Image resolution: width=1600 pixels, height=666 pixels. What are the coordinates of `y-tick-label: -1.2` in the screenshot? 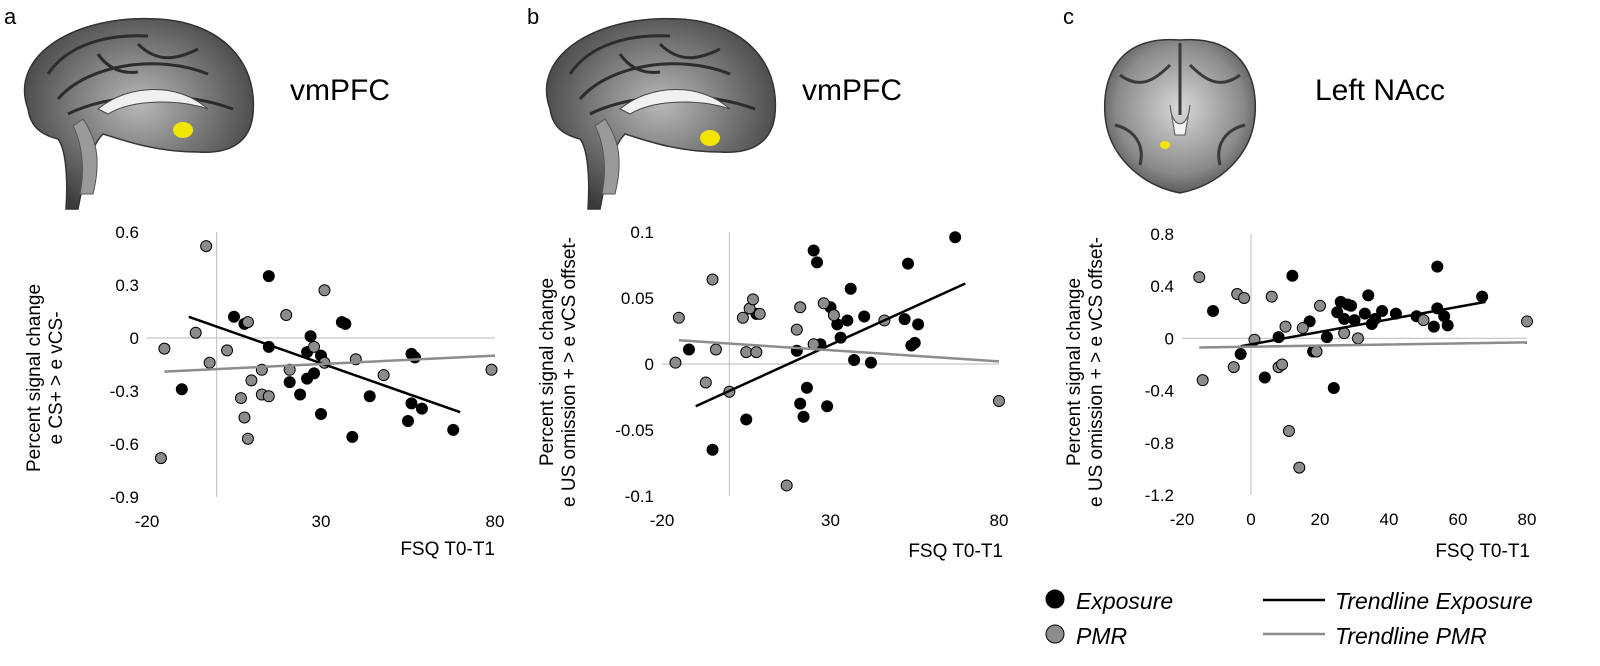 It's located at (1159, 495).